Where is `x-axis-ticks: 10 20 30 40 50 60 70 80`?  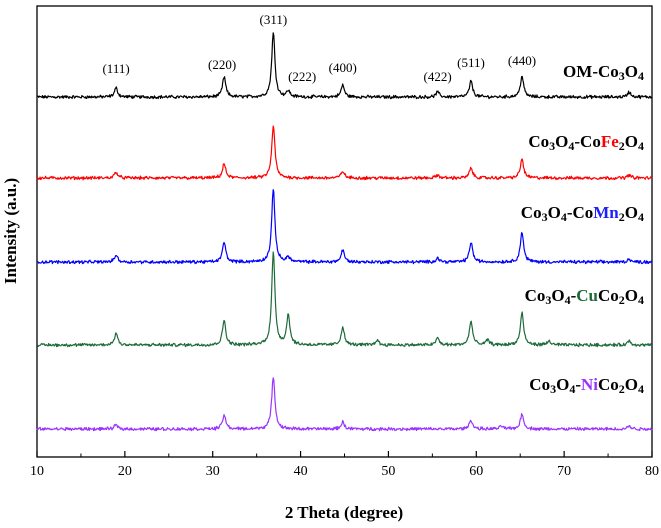
x-axis-ticks: 10 20 30 40 50 60 70 80 is located at coordinates (344, 465).